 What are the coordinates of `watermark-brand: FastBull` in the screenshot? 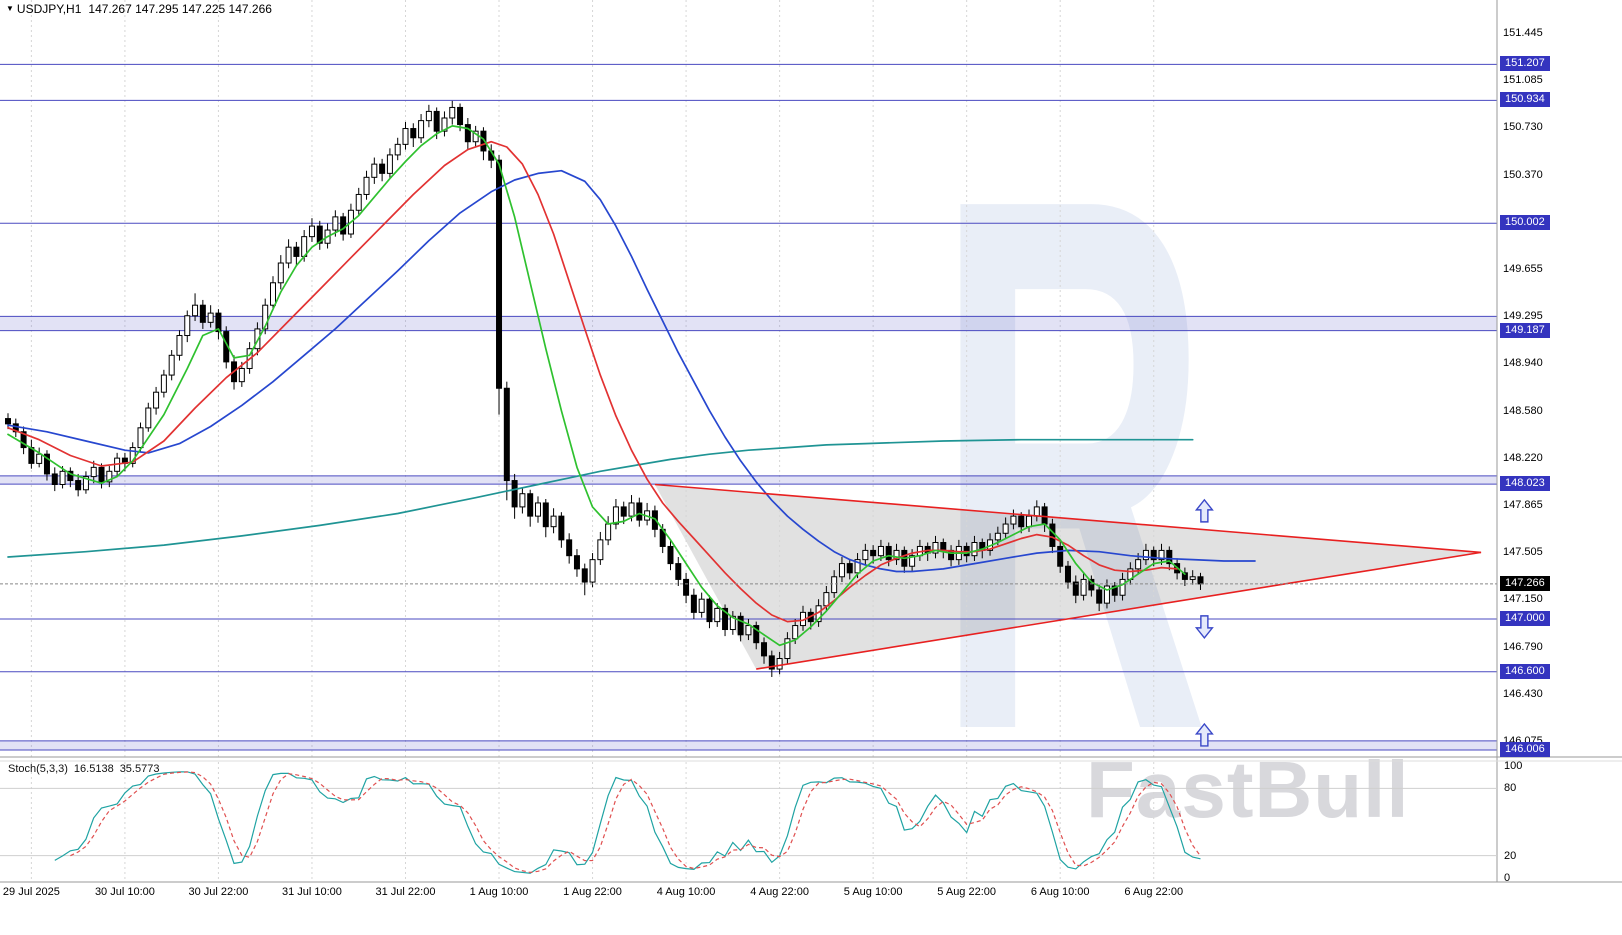 It's located at (1248, 789).